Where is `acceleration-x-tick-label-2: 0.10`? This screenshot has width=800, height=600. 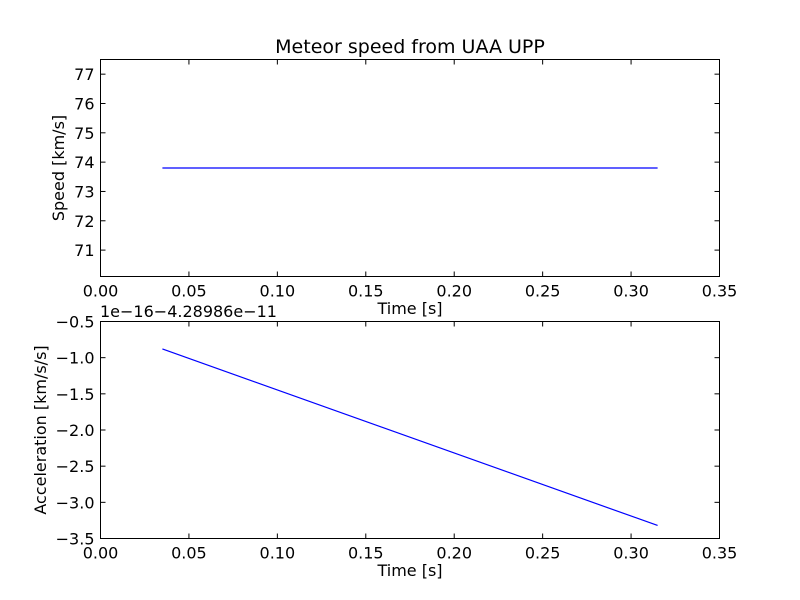
acceleration-x-tick-label-2: 0.10 is located at coordinates (278, 553).